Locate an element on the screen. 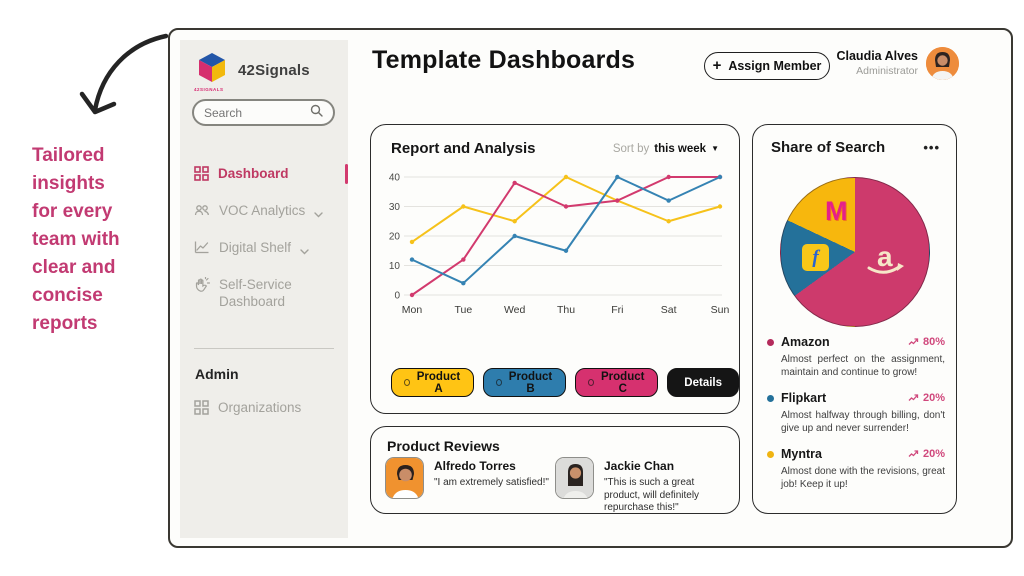 The height and width of the screenshot is (576, 1024). share-of-search-card: Share of Search ••• a f M Ama is located at coordinates (854, 319).